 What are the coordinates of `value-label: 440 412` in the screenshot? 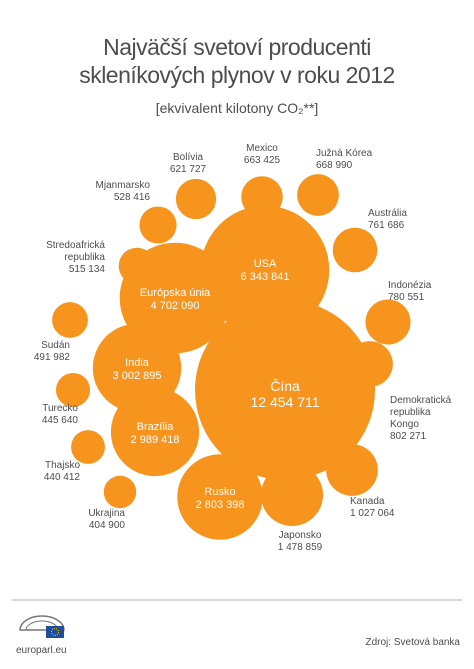 It's located at (61, 477).